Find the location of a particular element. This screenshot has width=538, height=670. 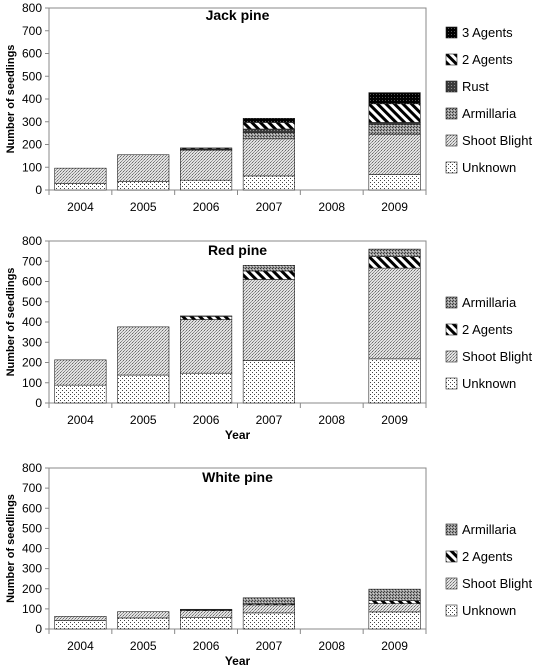

legend-entry-rust: Rust is located at coordinates (475, 86).